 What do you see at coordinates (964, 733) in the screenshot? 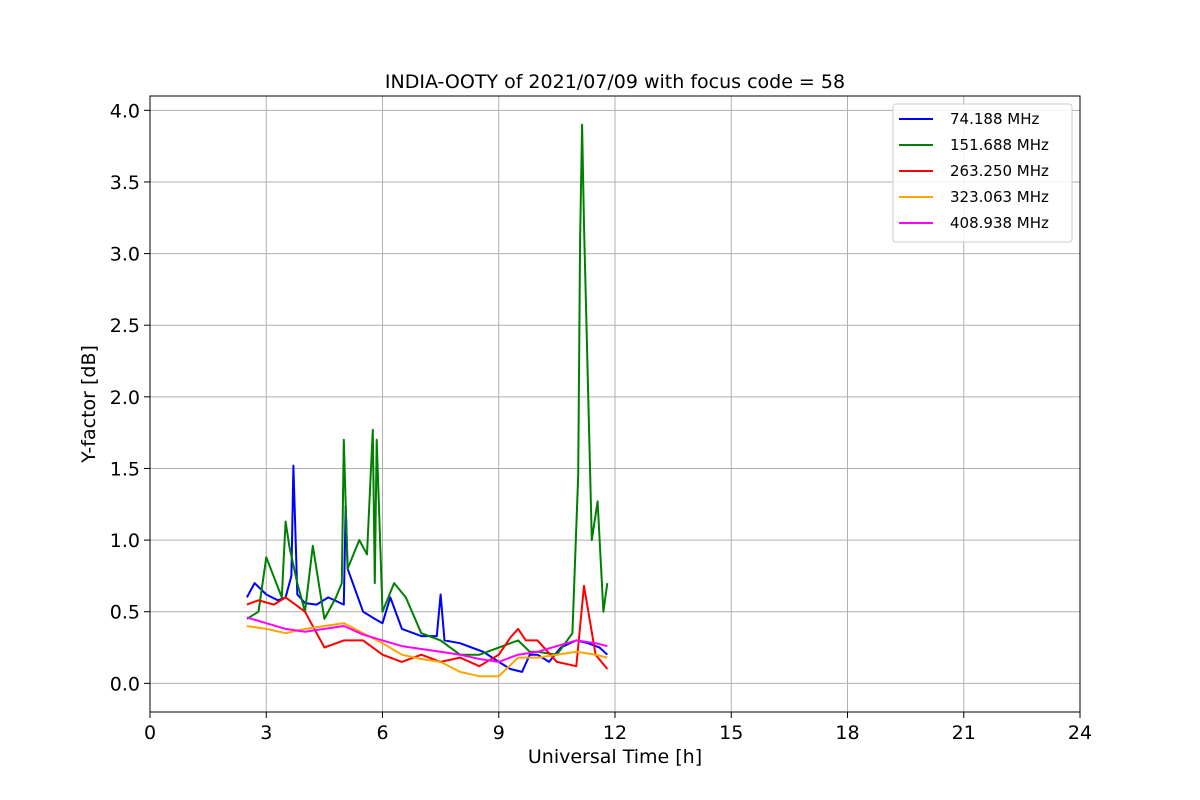
I see `x-tick-label: 21` at bounding box center [964, 733].